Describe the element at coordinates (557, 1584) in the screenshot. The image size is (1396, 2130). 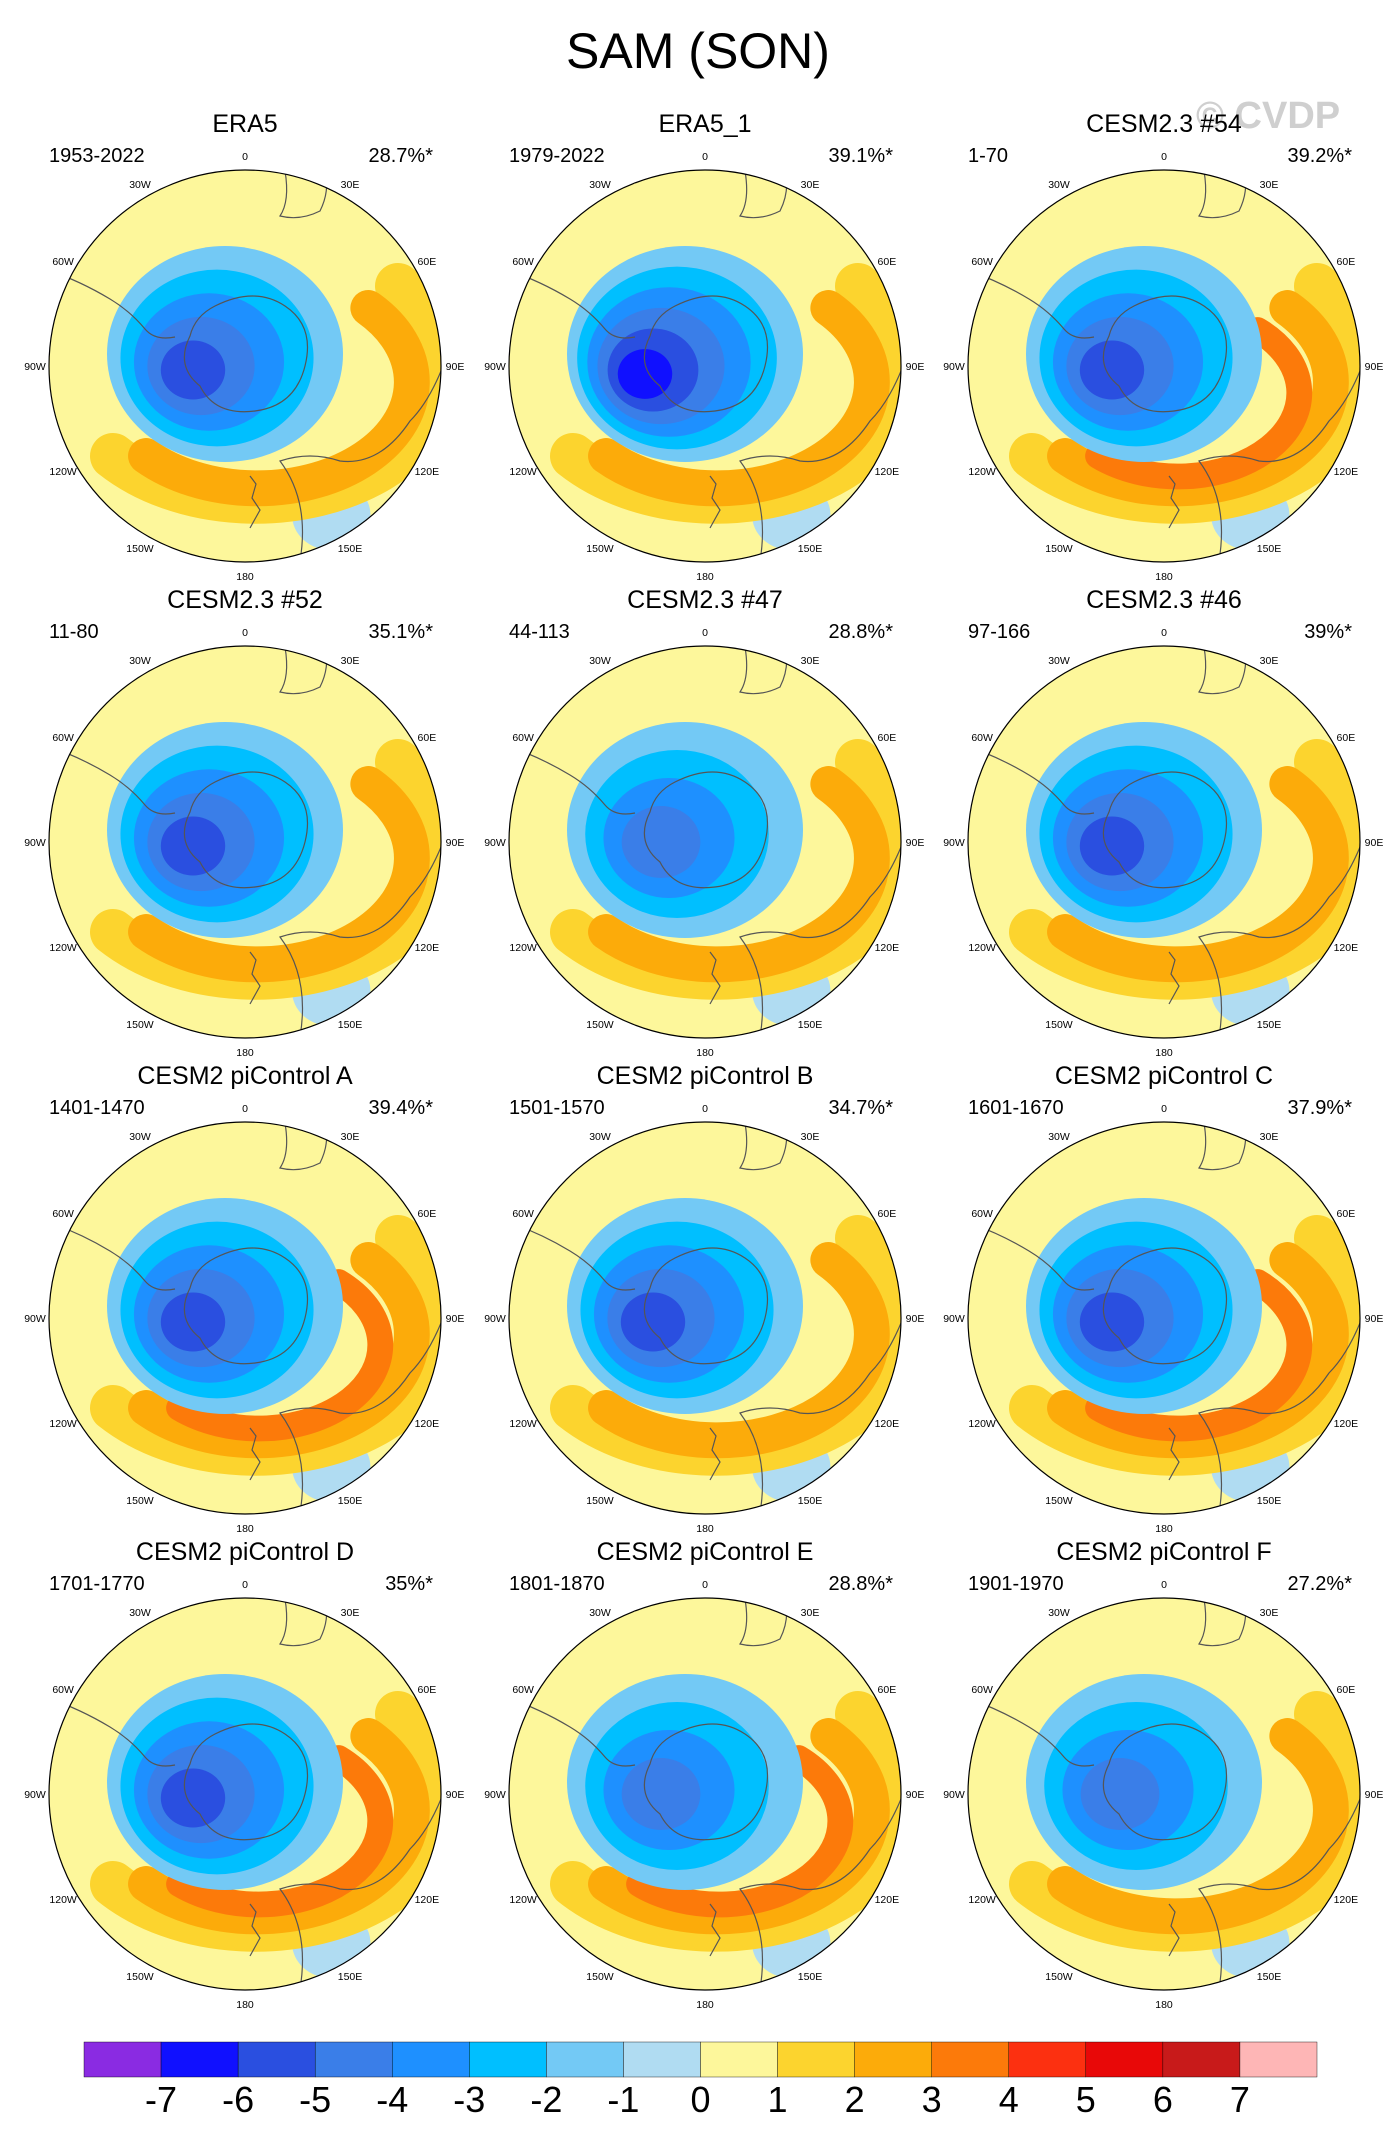
I see `panel-period: 1801-1870` at that location.